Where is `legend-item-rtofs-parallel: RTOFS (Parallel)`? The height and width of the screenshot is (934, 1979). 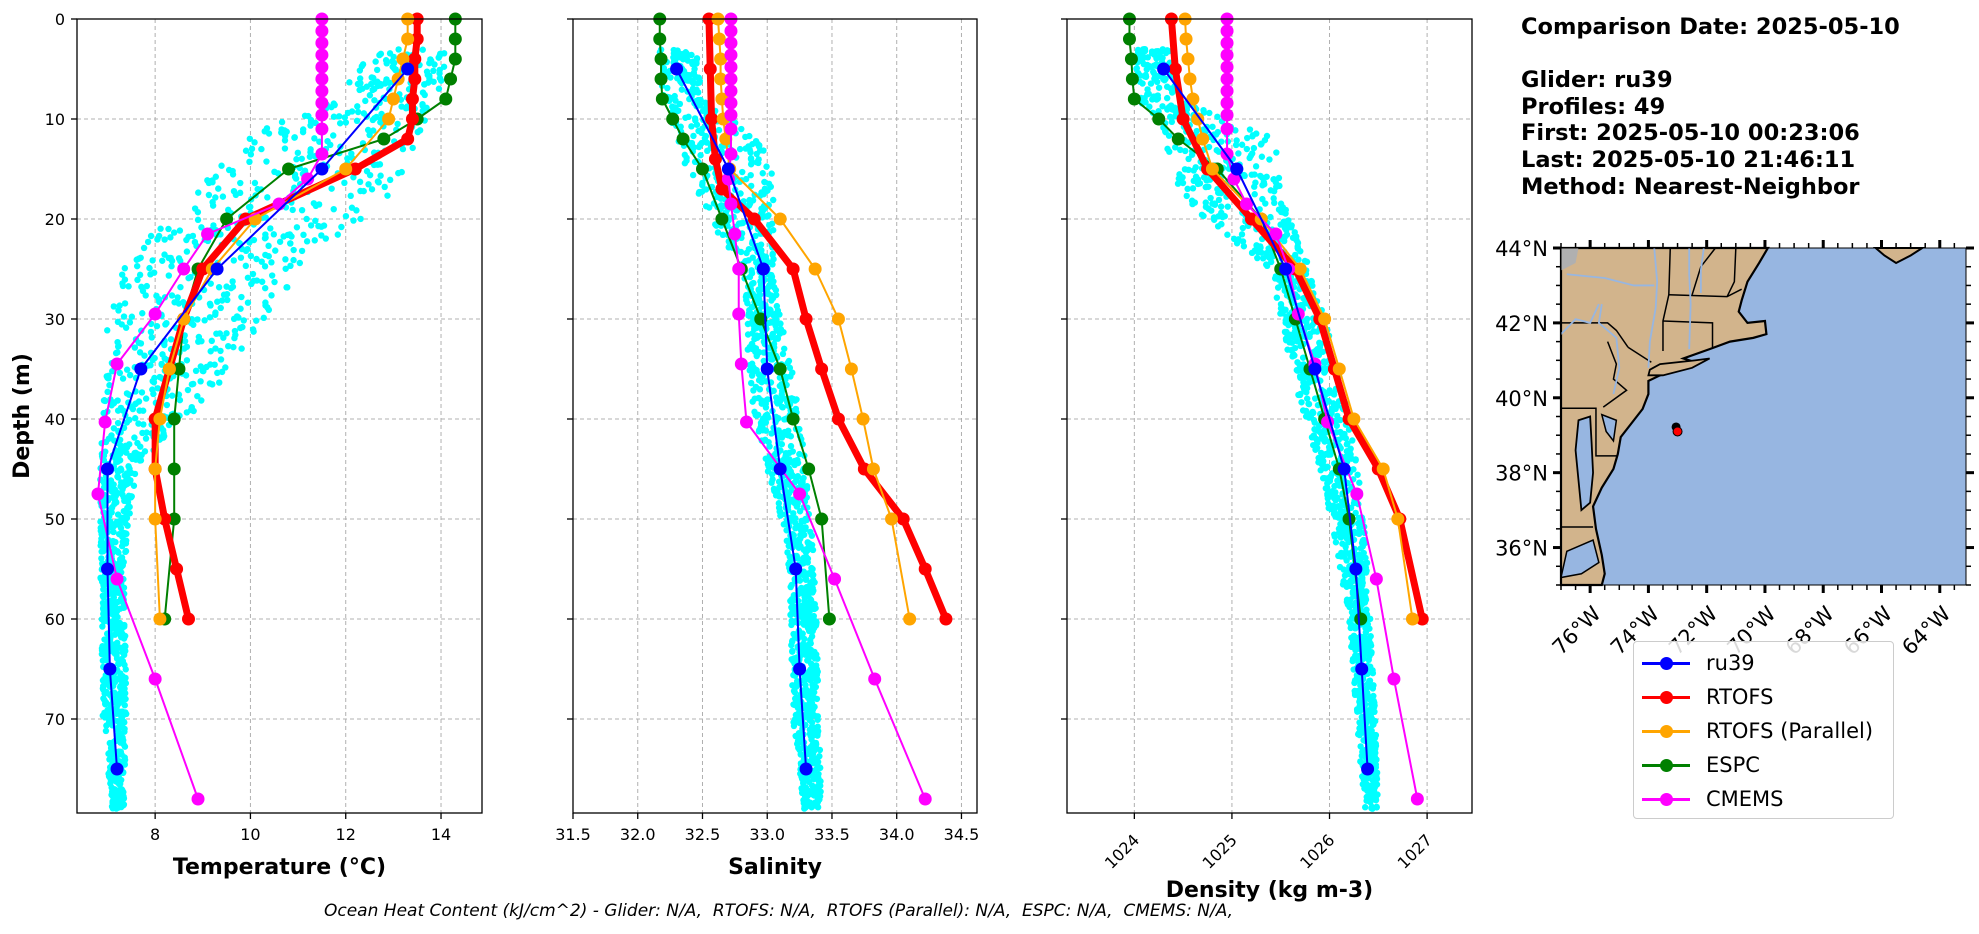
legend-item-rtofs-parallel: RTOFS (Parallel) is located at coordinates (1757, 731).